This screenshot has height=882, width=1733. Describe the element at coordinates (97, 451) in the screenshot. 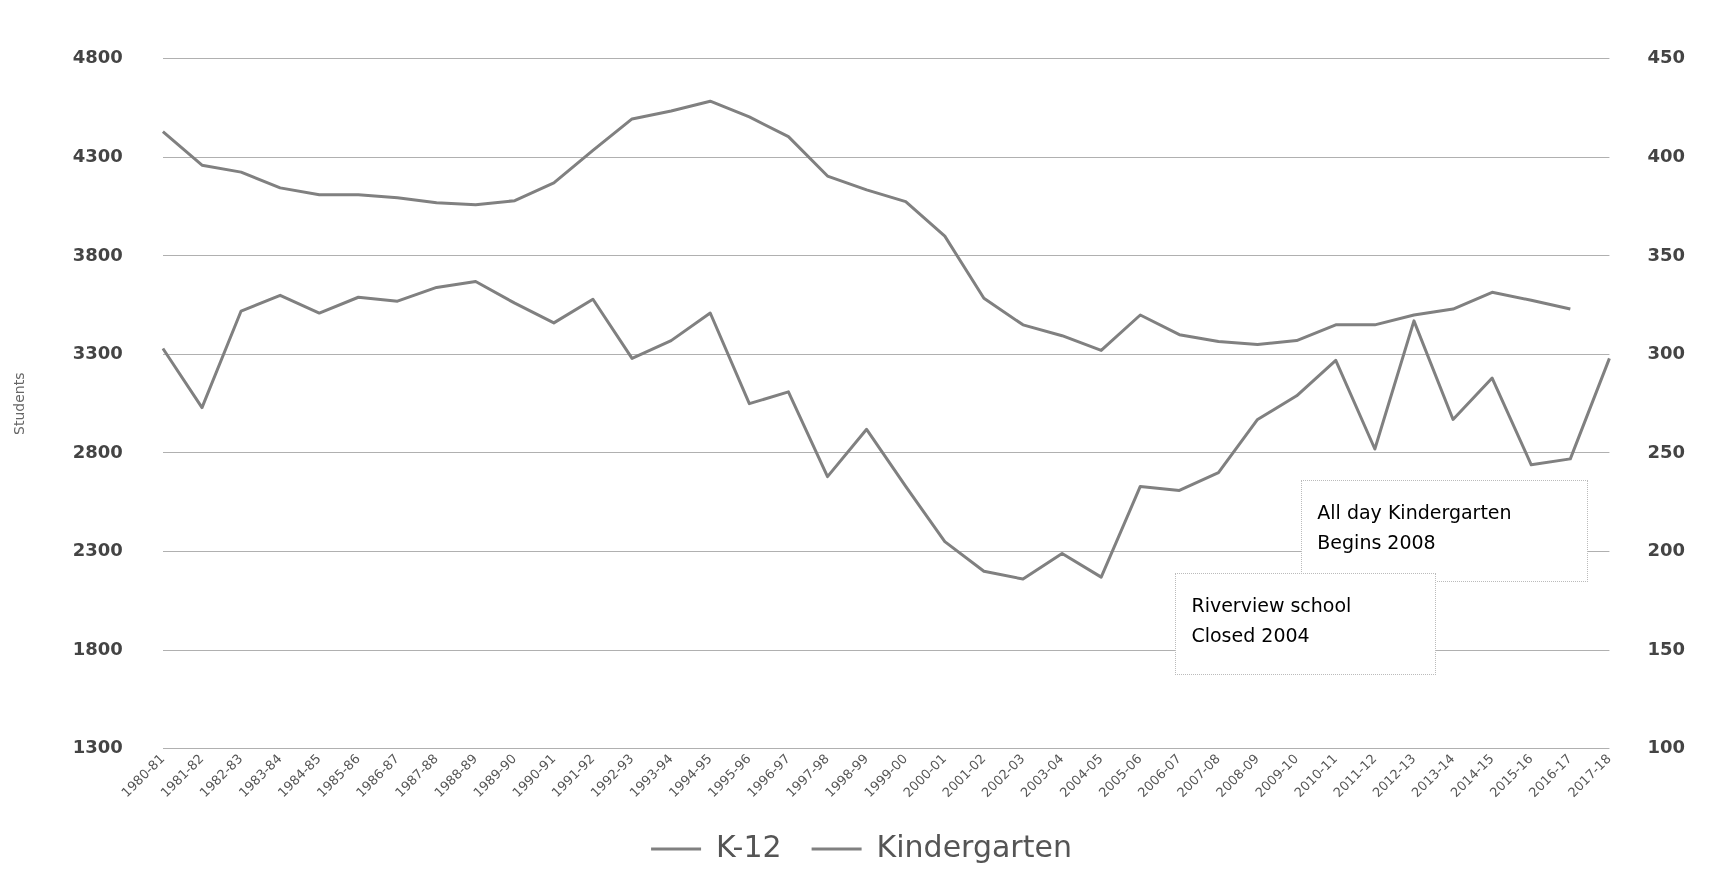

I see `y-tick-label: 2800` at that location.